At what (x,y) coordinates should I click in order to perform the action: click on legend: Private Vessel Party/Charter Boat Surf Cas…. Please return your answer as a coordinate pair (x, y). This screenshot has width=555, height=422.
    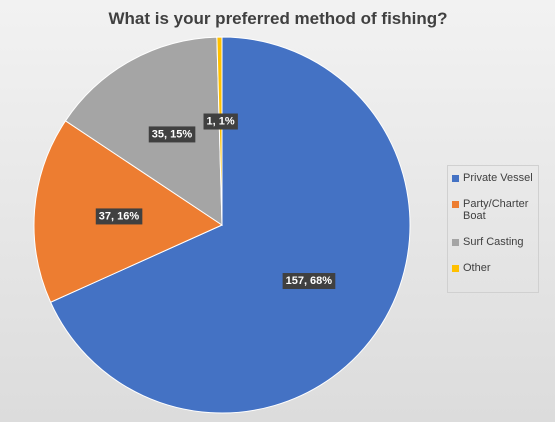
    Looking at the image, I should click on (493, 229).